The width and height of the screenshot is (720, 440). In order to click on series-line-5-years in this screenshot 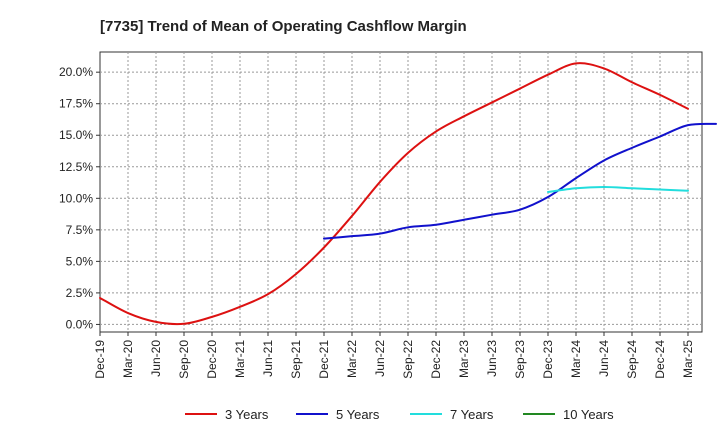, I will do `click(520, 181)`.